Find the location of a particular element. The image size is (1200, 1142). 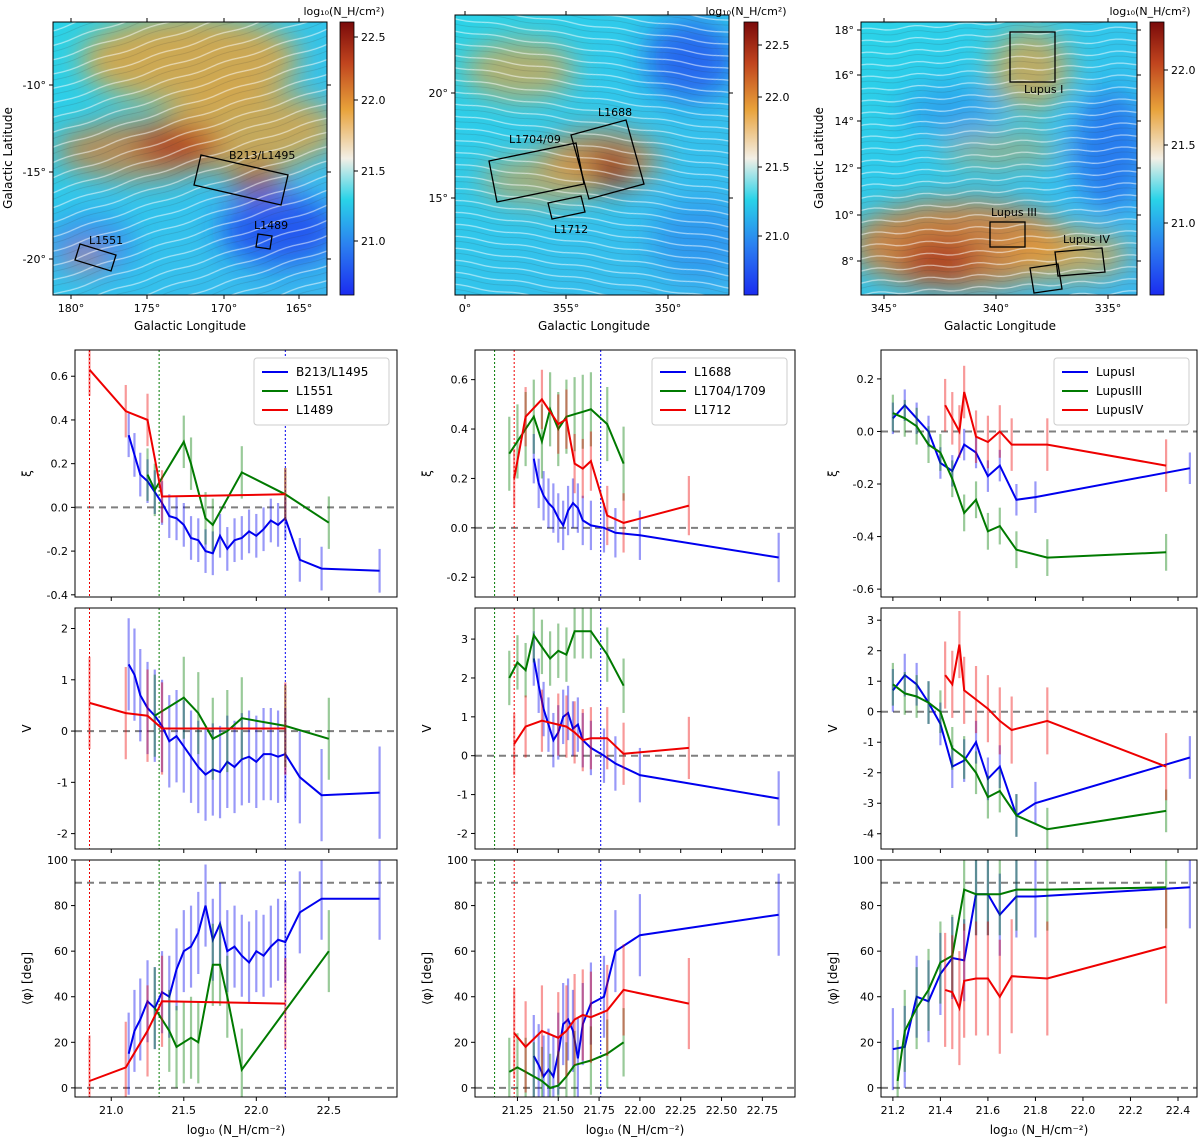

y-axis-label: V is located at coordinates (427, 728).